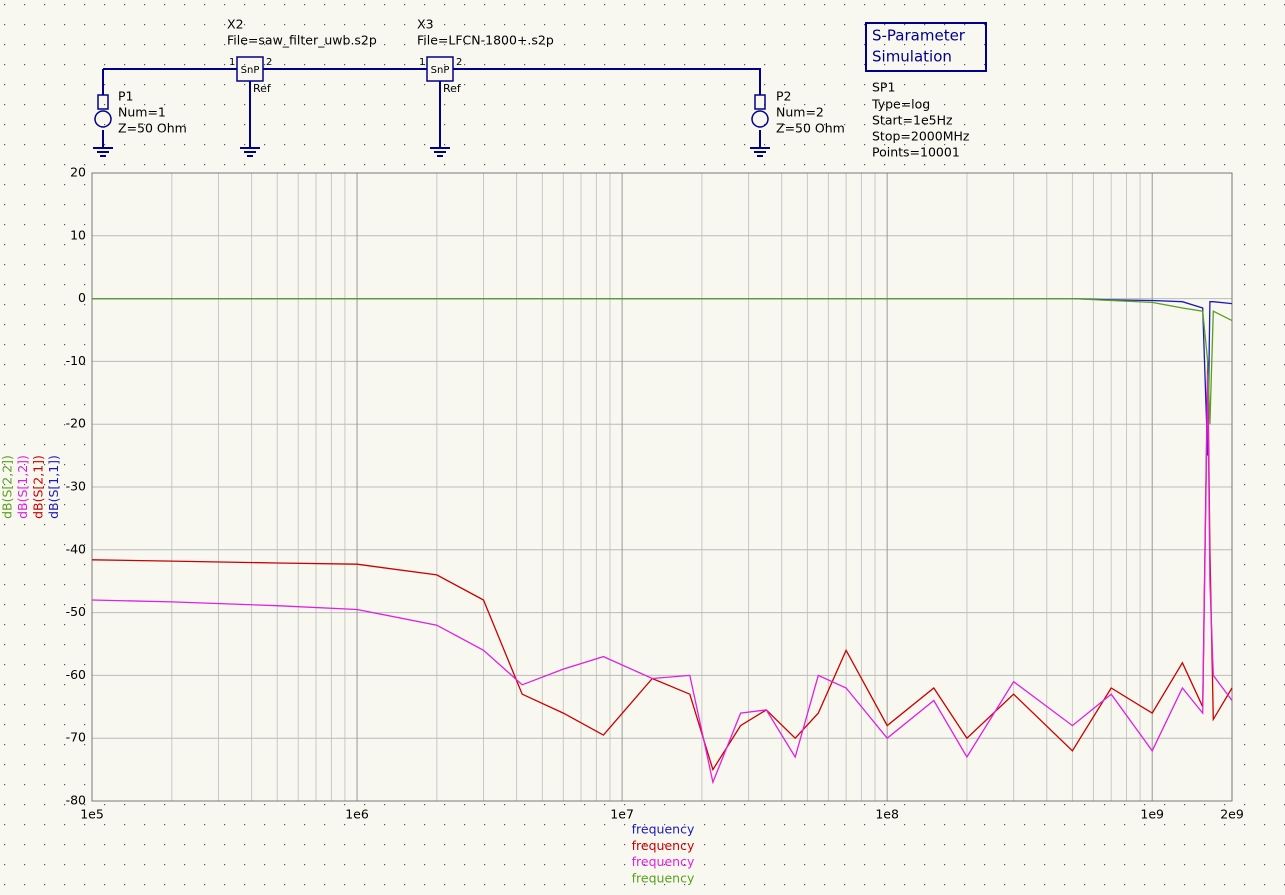  Describe the element at coordinates (38, 487) in the screenshot. I see `legend-entry: dB(S[2,1])` at that location.